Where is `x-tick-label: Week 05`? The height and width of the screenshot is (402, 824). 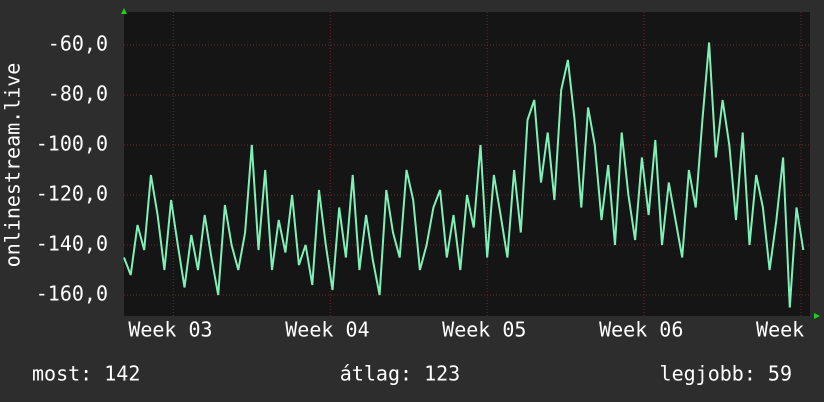
x-tick-label: Week 05 is located at coordinates (484, 330).